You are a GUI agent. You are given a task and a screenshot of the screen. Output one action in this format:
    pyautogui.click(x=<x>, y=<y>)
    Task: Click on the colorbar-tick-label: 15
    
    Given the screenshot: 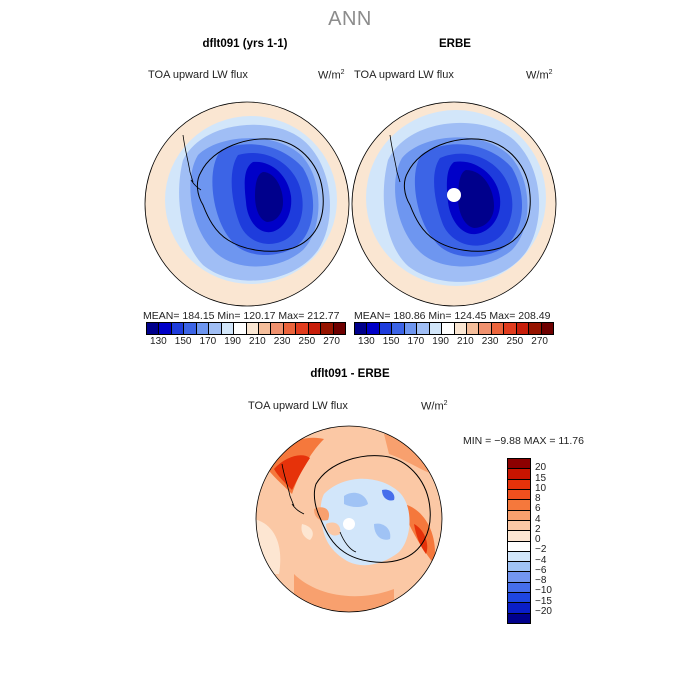 What is the action you would take?
    pyautogui.click(x=541, y=478)
    